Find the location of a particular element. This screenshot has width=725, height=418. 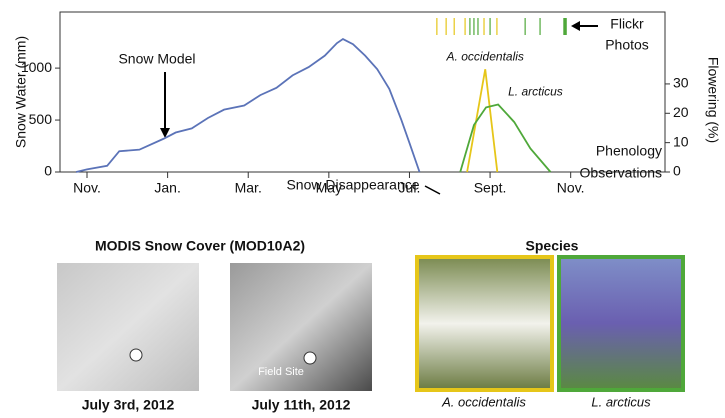

annotation: Observations is located at coordinates (621, 173).